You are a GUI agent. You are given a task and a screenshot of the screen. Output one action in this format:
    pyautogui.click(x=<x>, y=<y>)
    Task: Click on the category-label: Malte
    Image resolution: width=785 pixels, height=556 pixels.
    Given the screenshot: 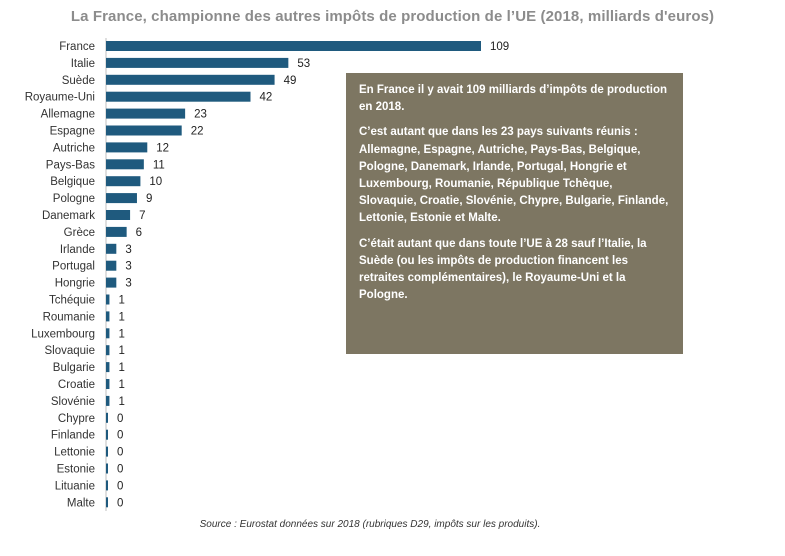 What is the action you would take?
    pyautogui.click(x=81, y=503)
    